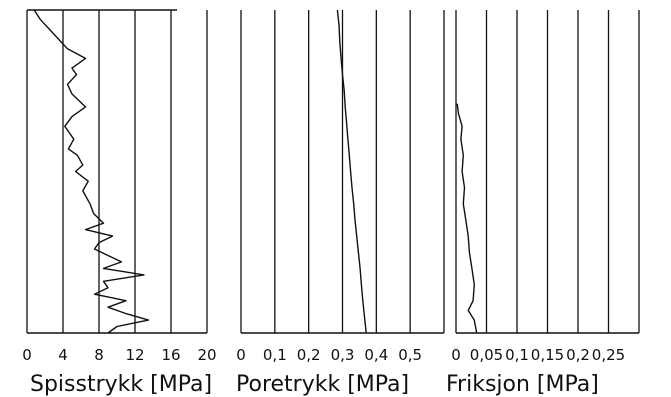 The width and height of the screenshot is (671, 397). Describe the element at coordinates (343, 355) in the screenshot. I see `poretrykk-tick-label: 0,3` at that location.